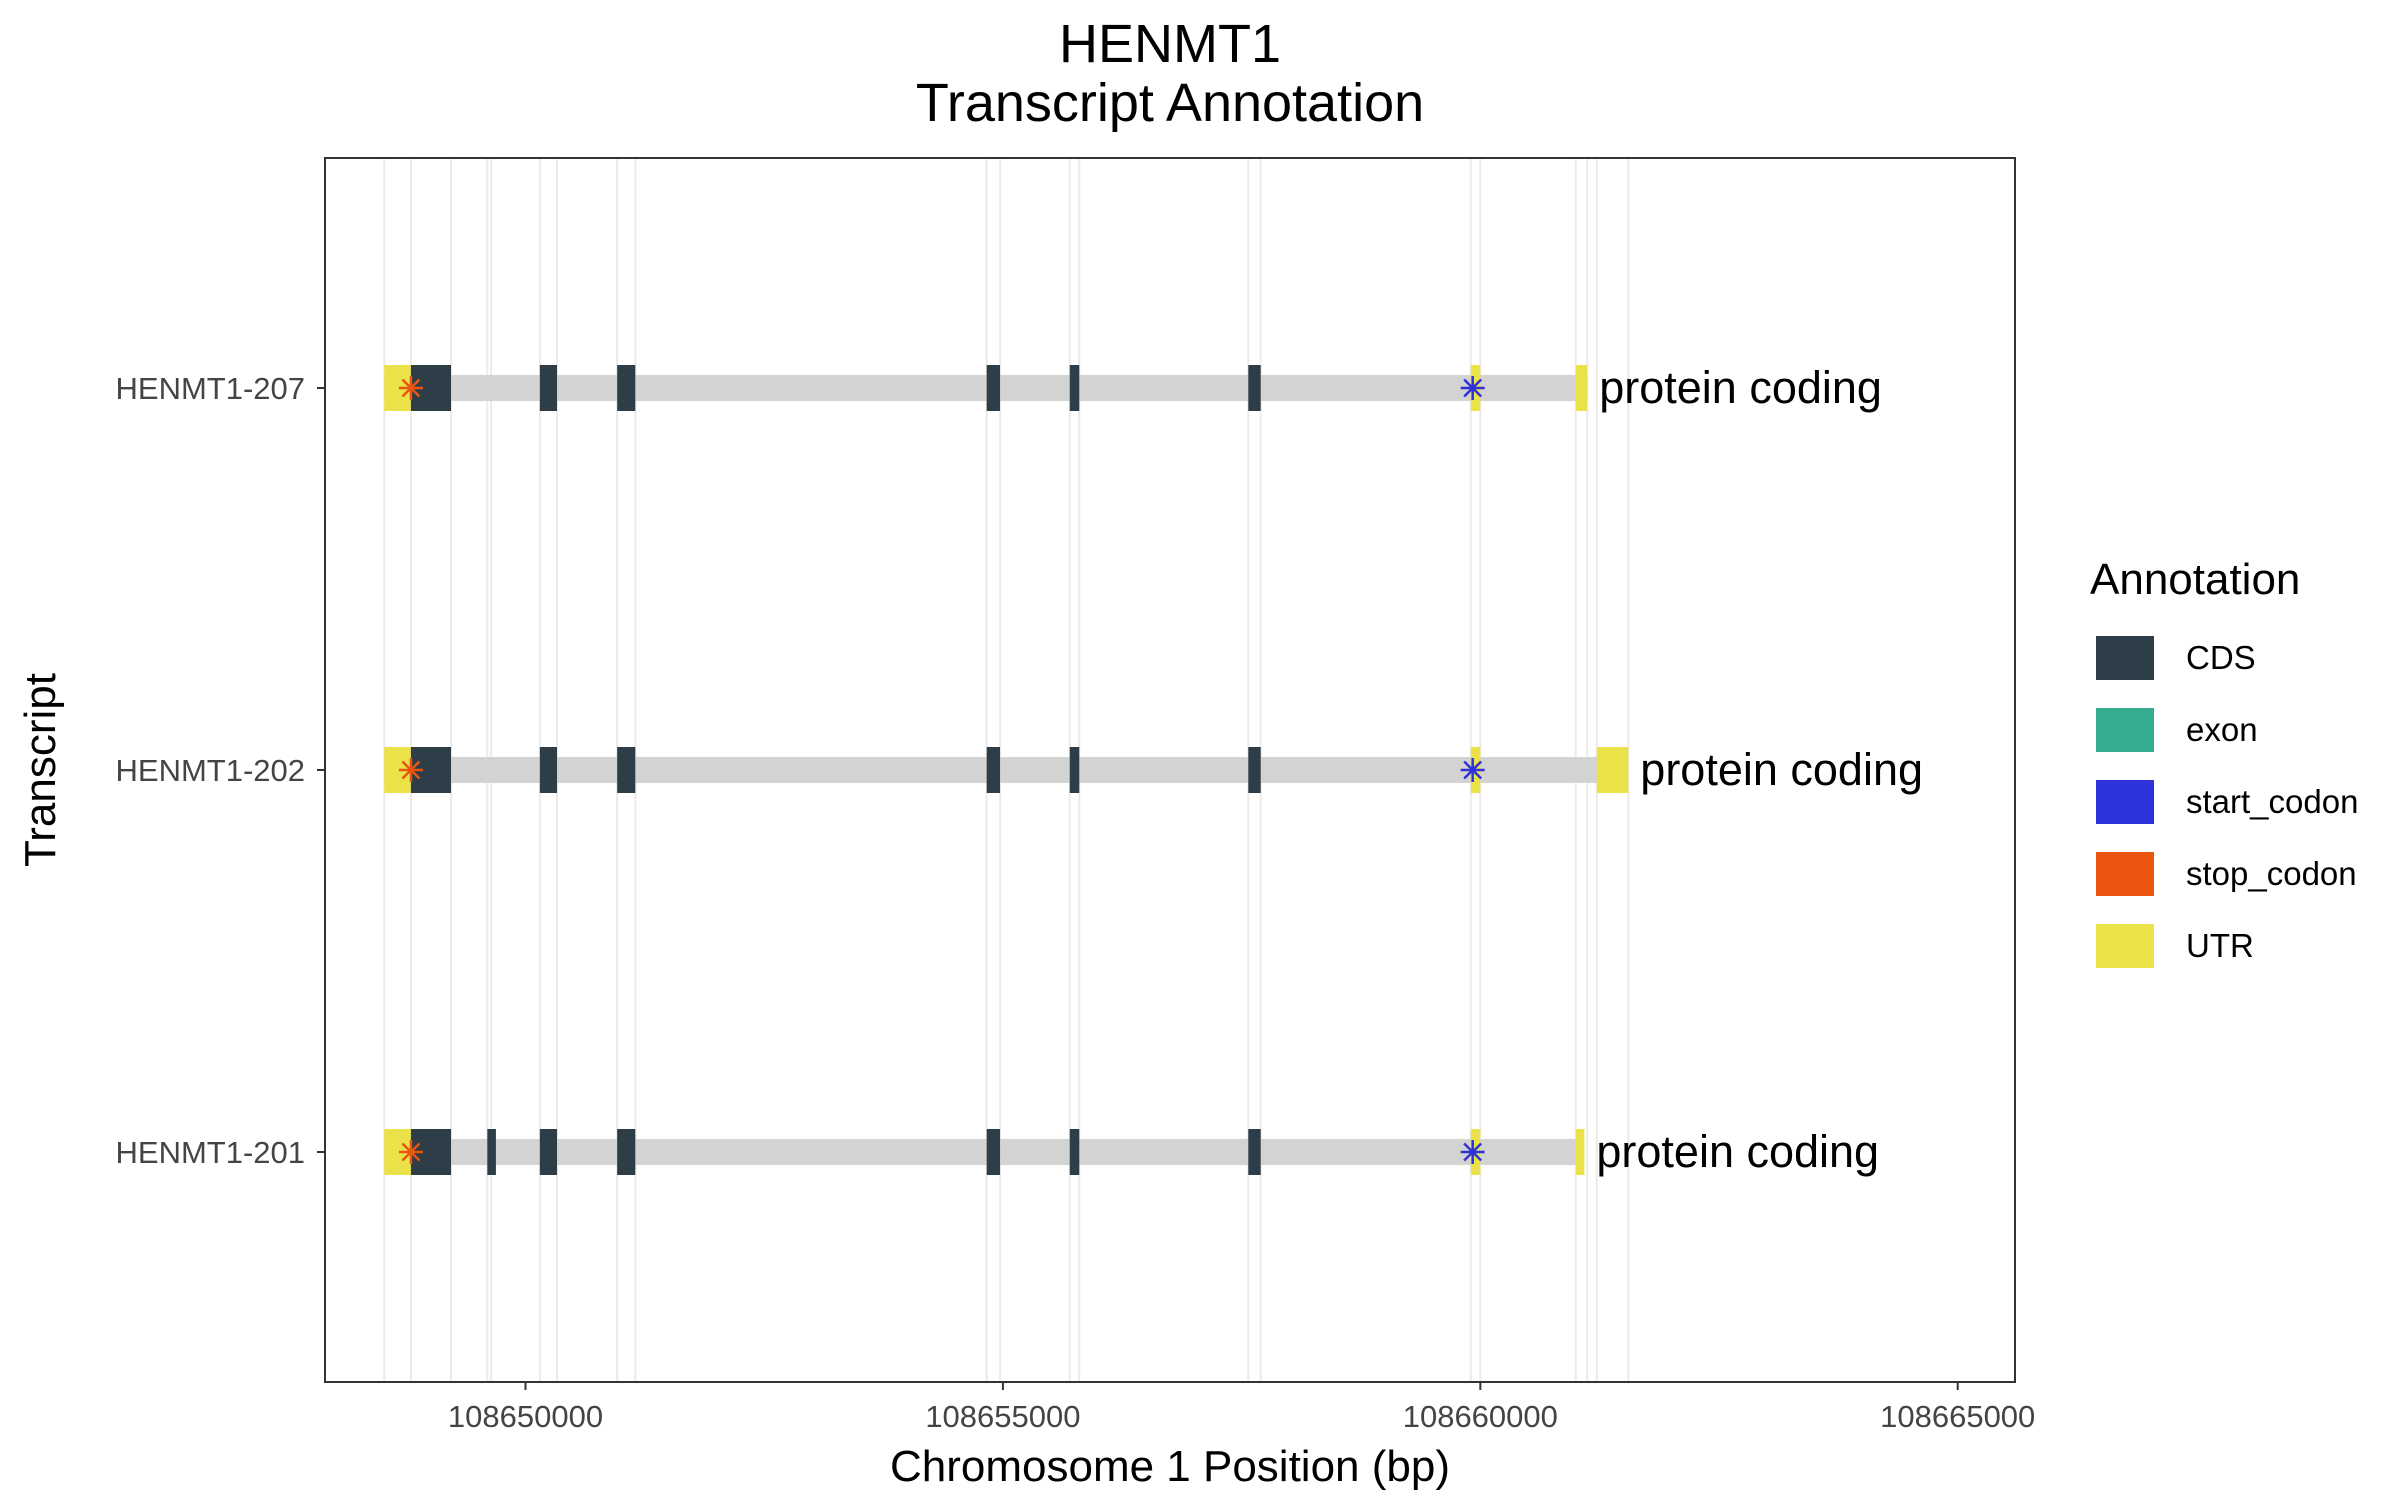 This screenshot has height=1500, width=2400. I want to click on x-tick-label: 108660000, so click(1480, 1416).